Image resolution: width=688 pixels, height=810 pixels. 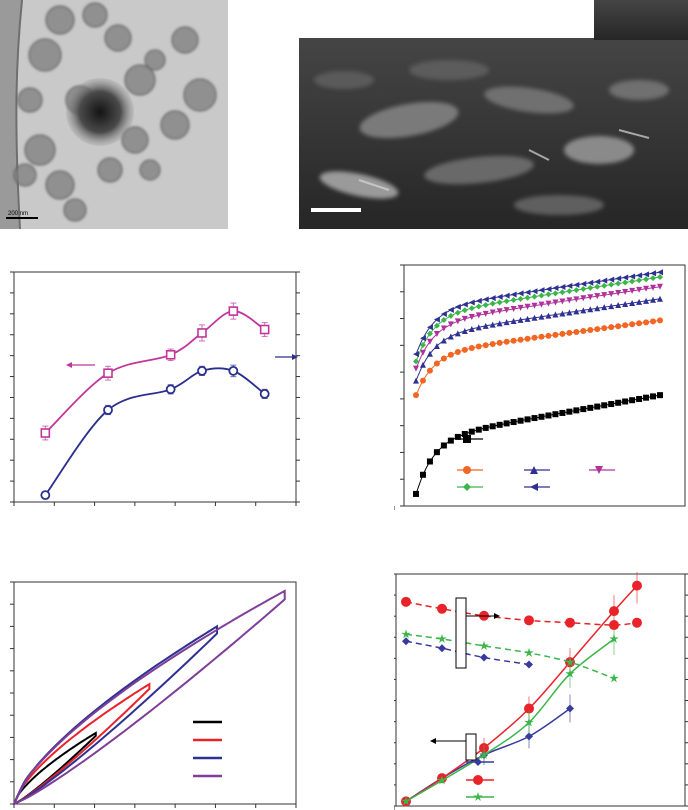 I want to click on chart-bottom-right, so click(x=541, y=691).